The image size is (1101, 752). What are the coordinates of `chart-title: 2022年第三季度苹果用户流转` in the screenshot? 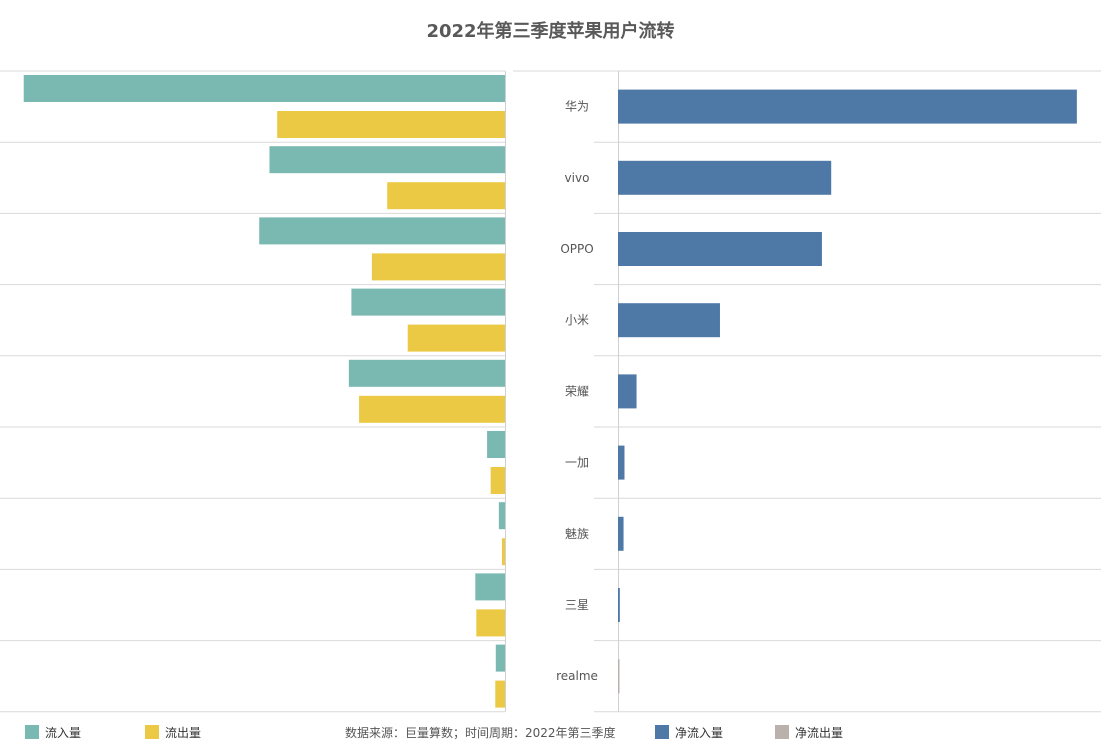 It's located at (550, 31).